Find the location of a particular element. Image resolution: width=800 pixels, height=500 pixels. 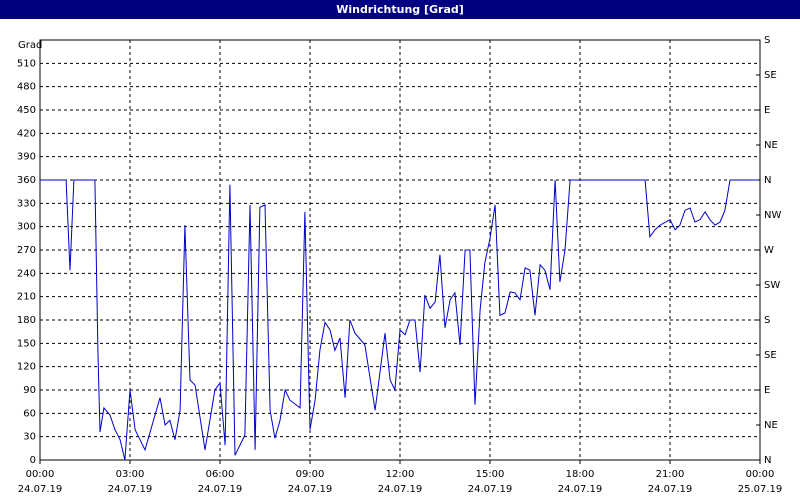

y-tick-label: 360 is located at coordinates (26, 180).